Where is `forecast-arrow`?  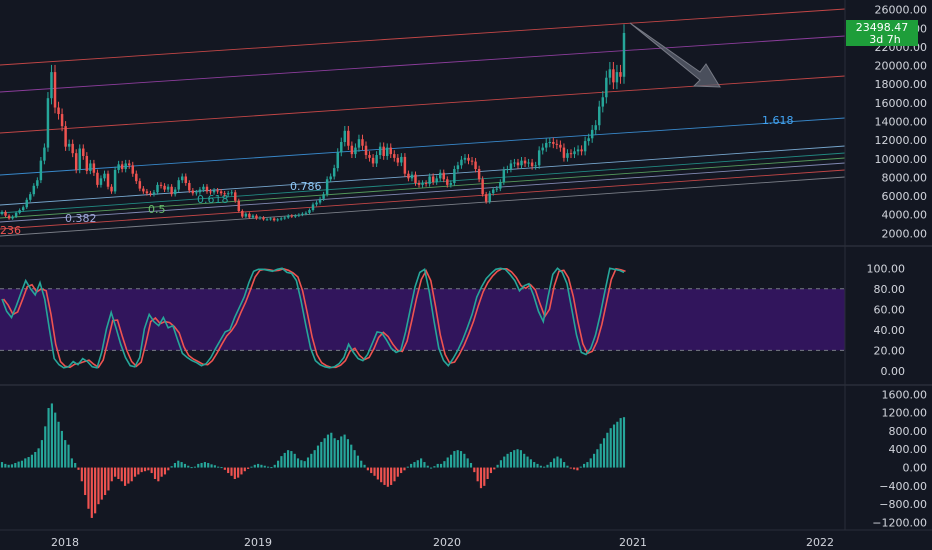
forecast-arrow is located at coordinates (675, 55).